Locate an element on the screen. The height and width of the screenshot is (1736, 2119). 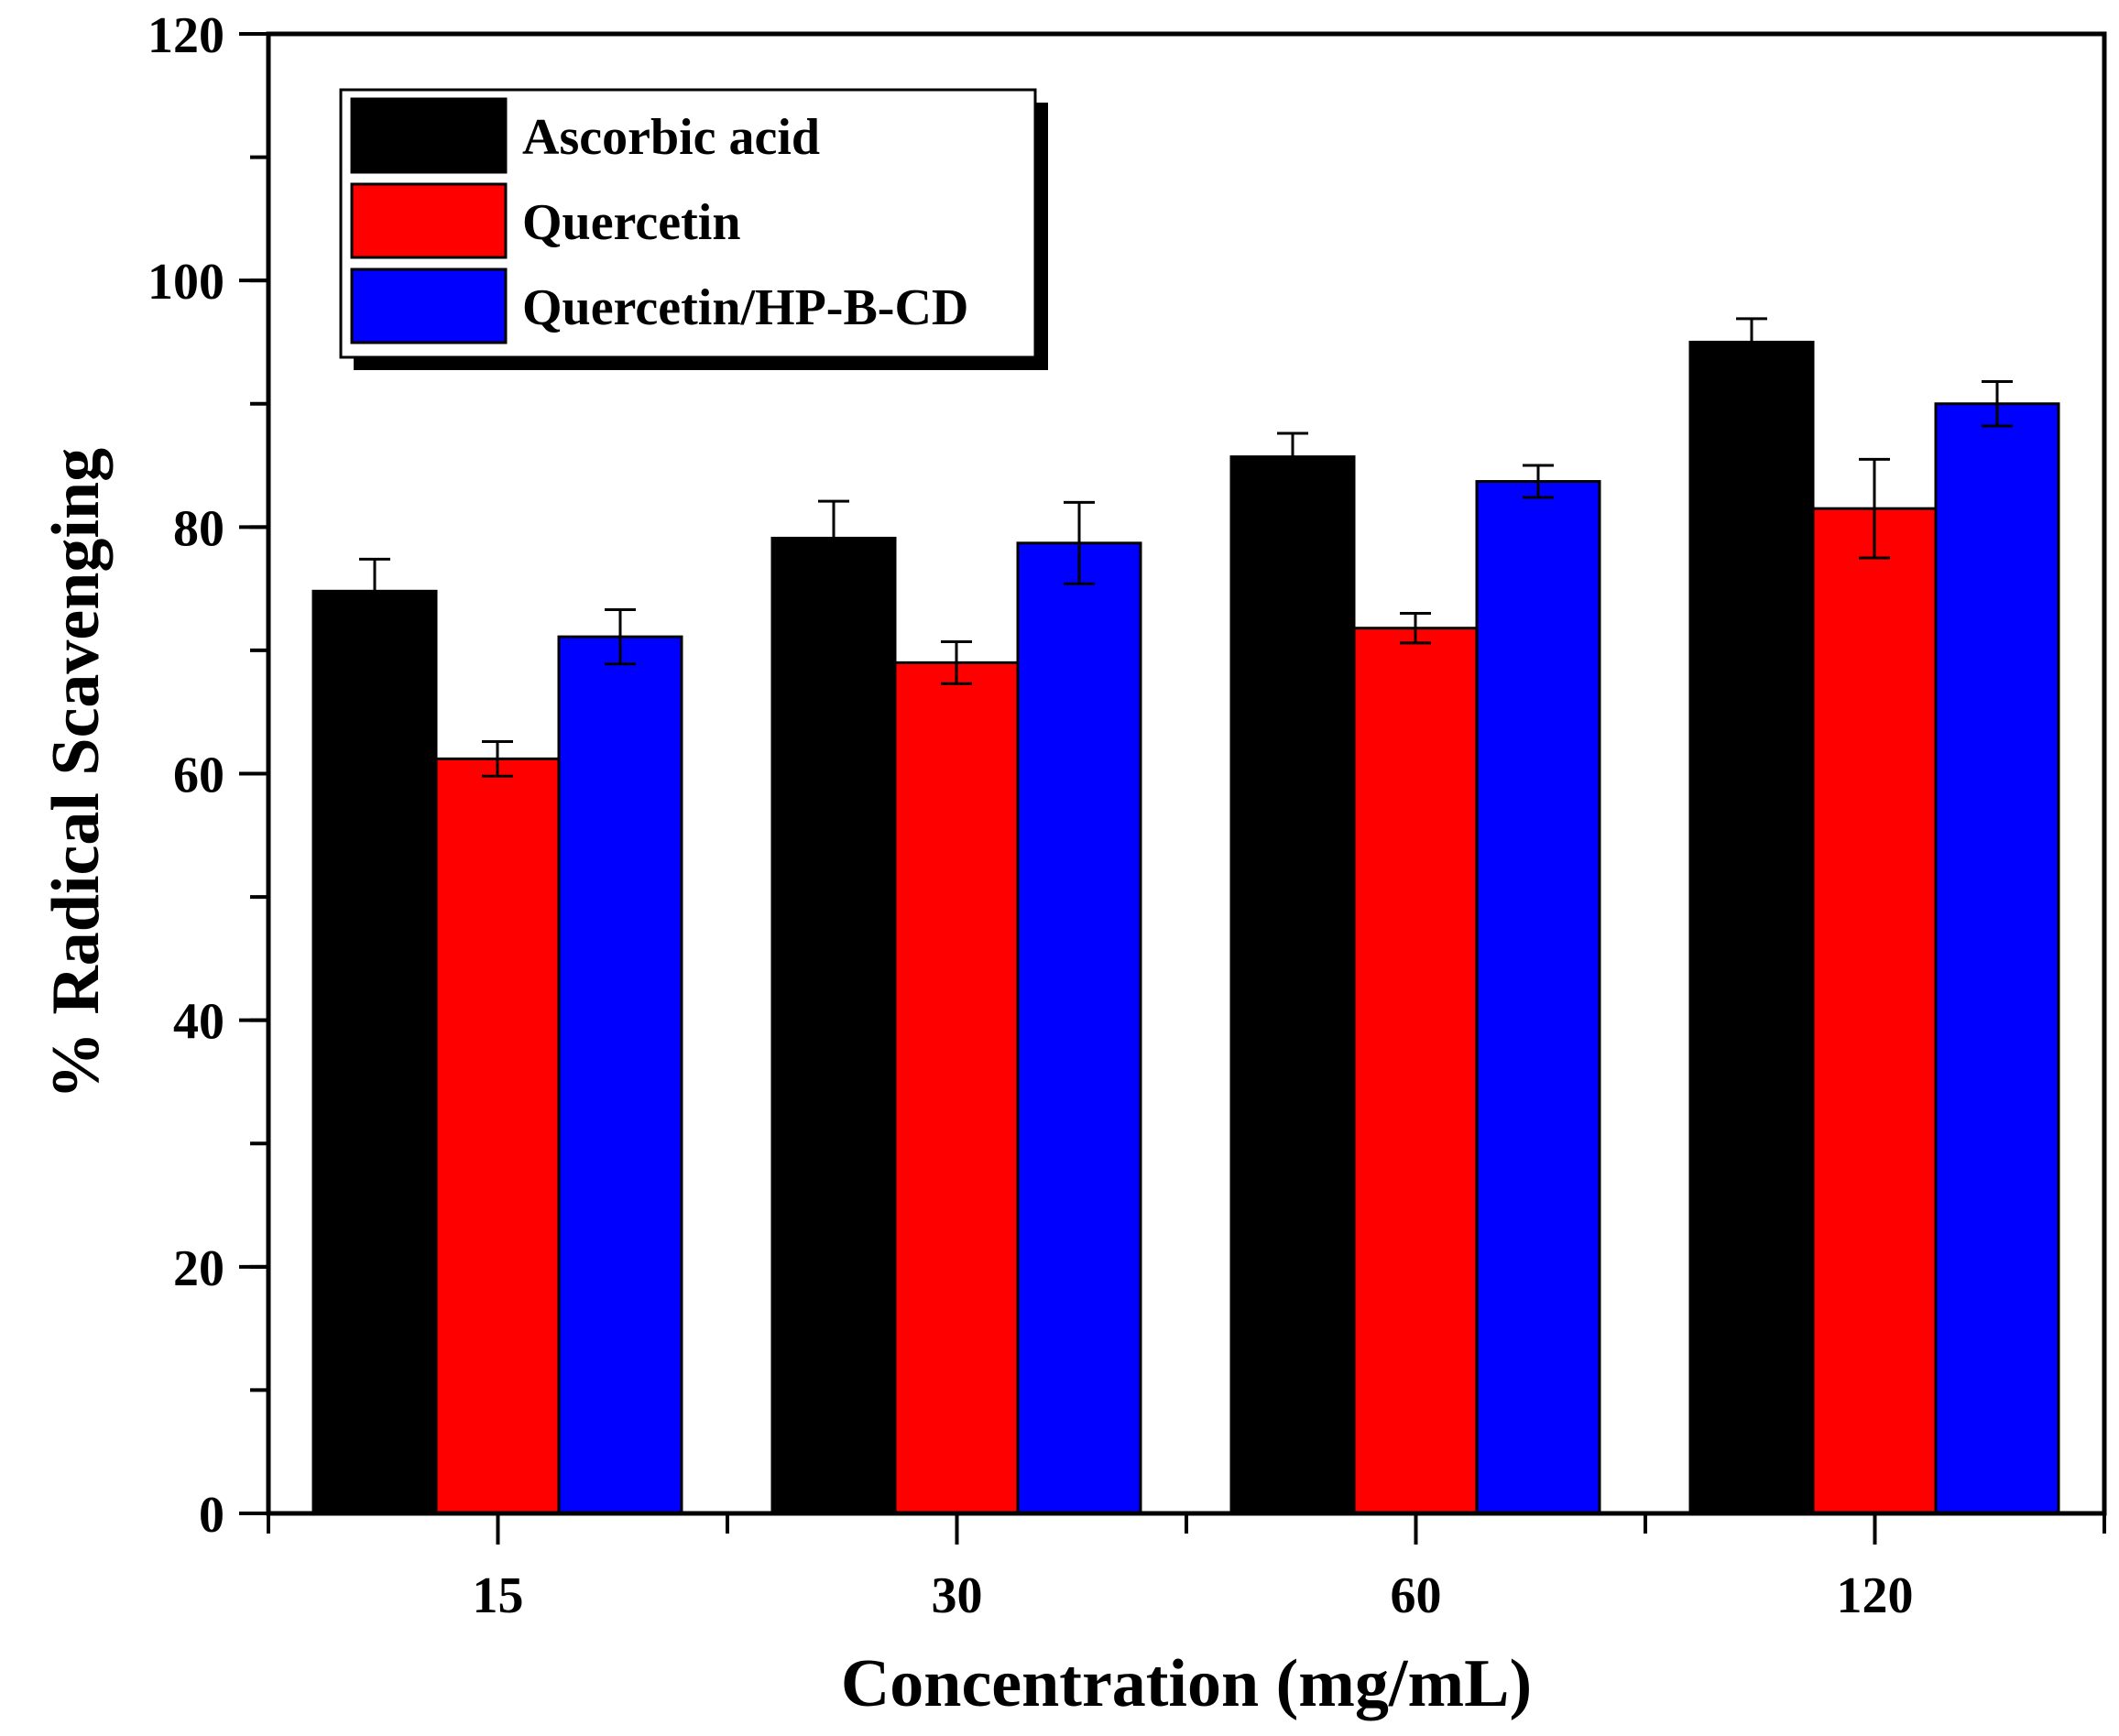
legend-label: Quercetin is located at coordinates (631, 222).